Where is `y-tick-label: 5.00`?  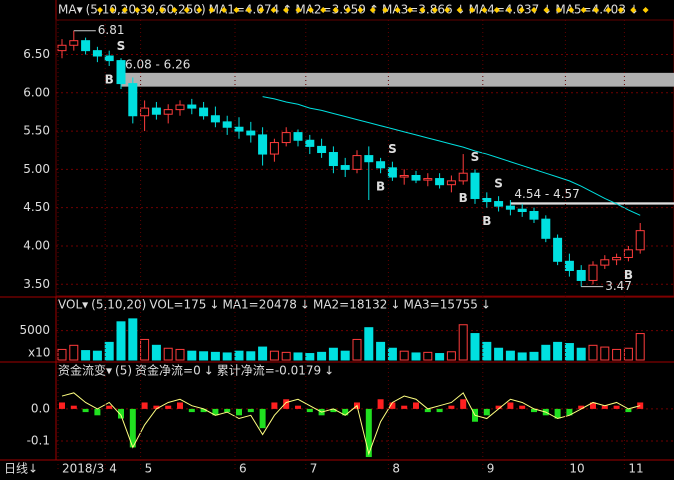
y-tick-label: 5.00 is located at coordinates (36, 169).